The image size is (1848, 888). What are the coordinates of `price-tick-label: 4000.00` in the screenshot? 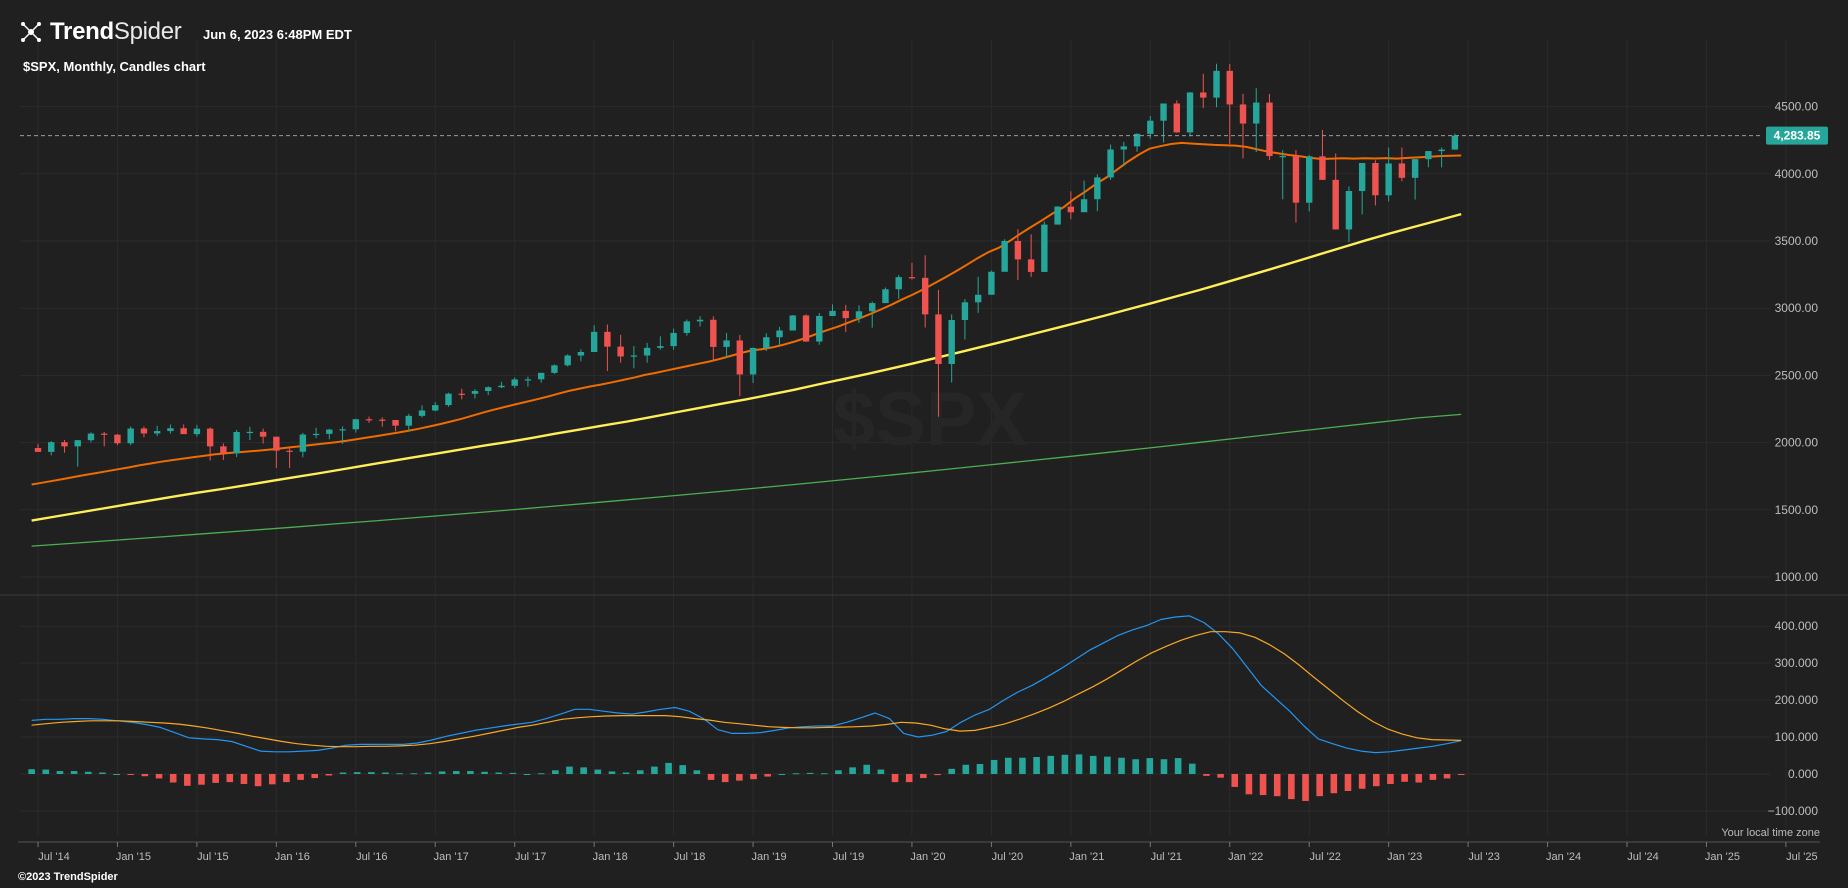 It's located at (1797, 174).